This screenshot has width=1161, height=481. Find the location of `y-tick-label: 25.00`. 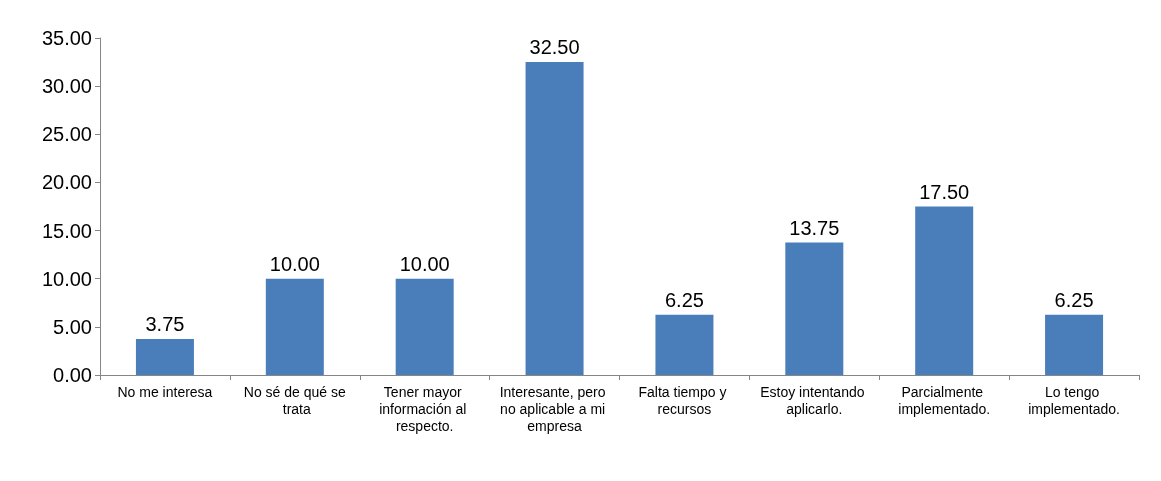

y-tick-label: 25.00 is located at coordinates (66, 134).